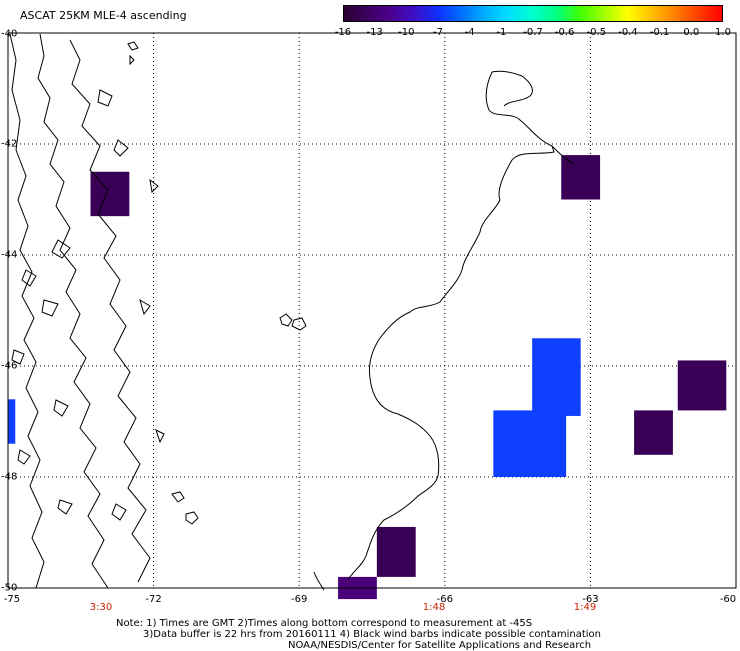 Image resolution: width=740 pixels, height=651 pixels. Describe the element at coordinates (103, 15) in the screenshot. I see `chart-title: ASCAT 25KM MLE-4 ascending` at that location.